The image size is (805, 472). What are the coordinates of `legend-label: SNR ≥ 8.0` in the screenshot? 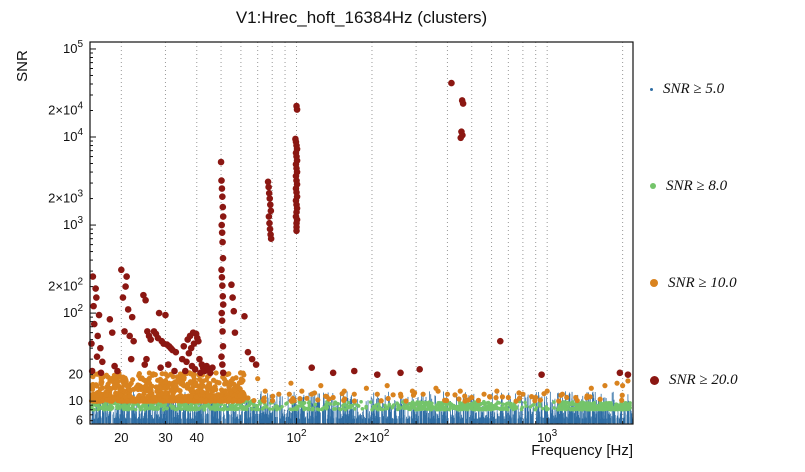 It's located at (697, 185).